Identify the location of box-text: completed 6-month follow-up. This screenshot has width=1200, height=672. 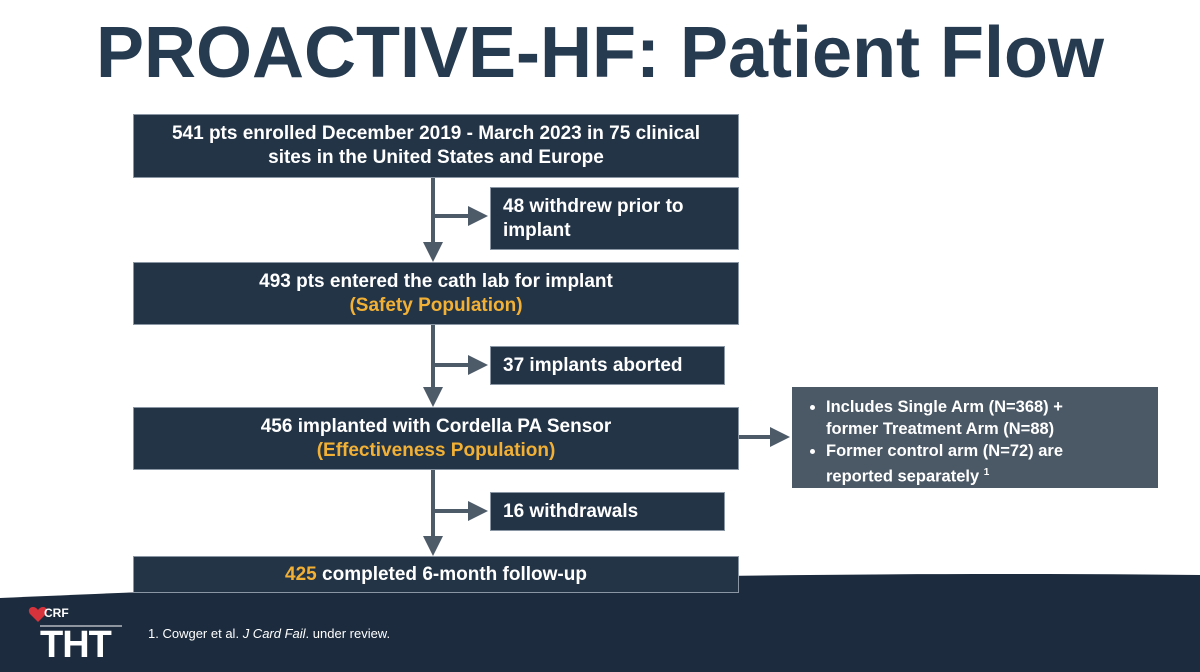
(454, 574).